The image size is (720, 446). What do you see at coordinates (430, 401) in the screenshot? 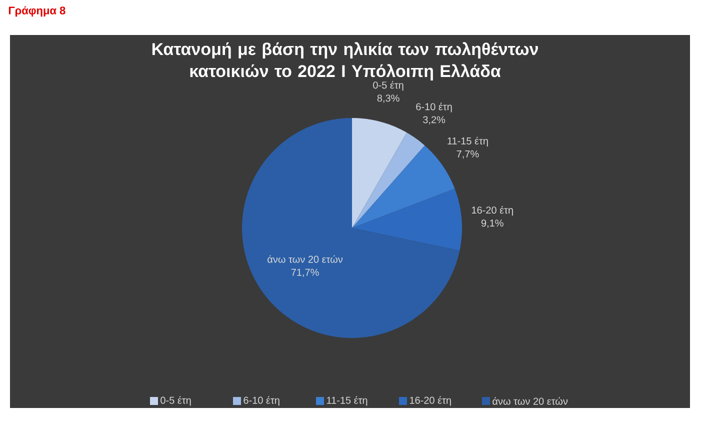
I see `legend-label: 16-20 έτη` at bounding box center [430, 401].